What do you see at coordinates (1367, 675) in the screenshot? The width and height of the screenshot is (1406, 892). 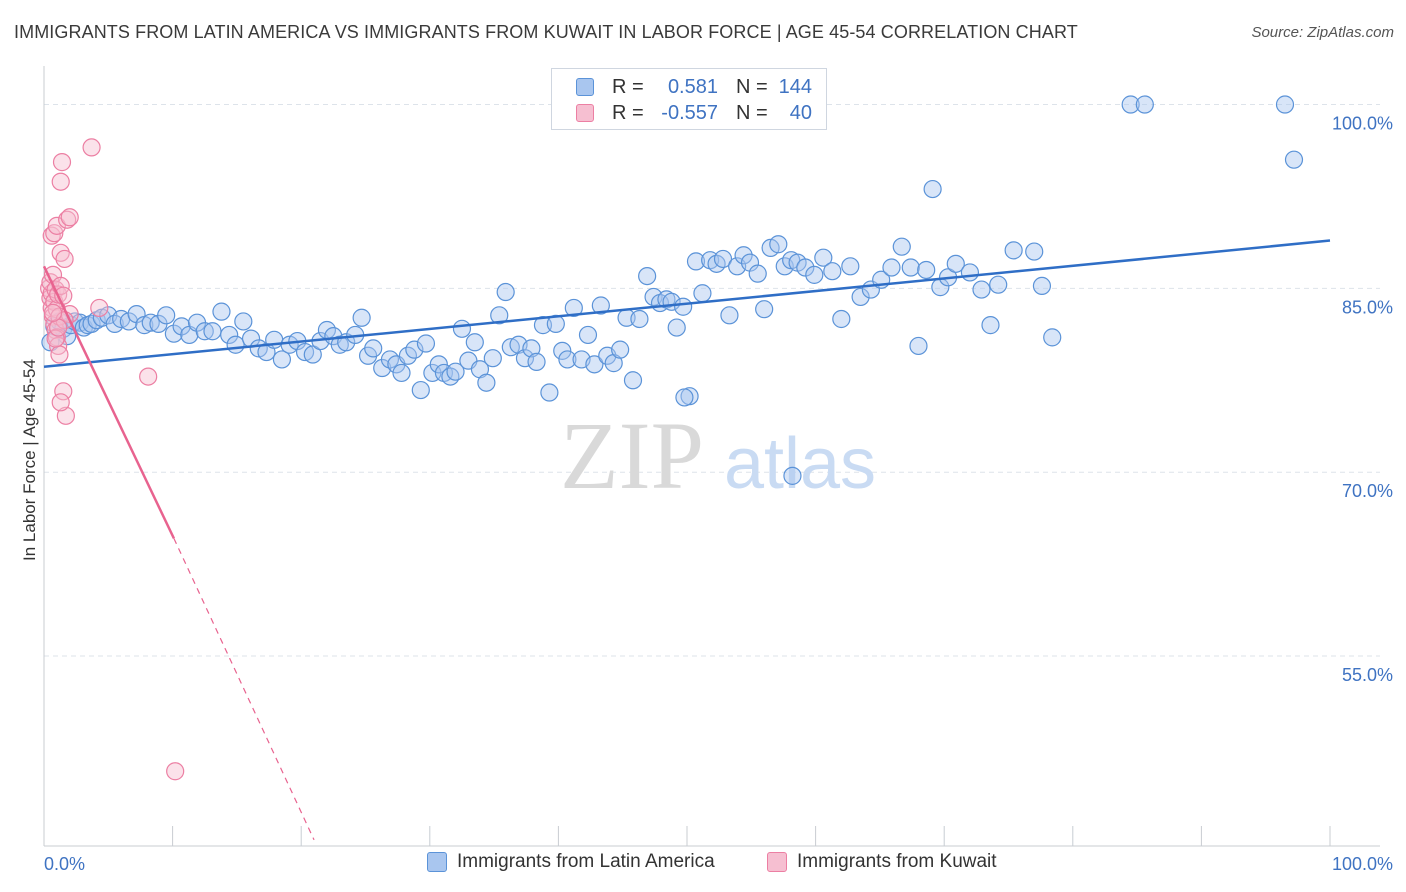 I see `y-tick-label: 55.0%` at bounding box center [1367, 675].